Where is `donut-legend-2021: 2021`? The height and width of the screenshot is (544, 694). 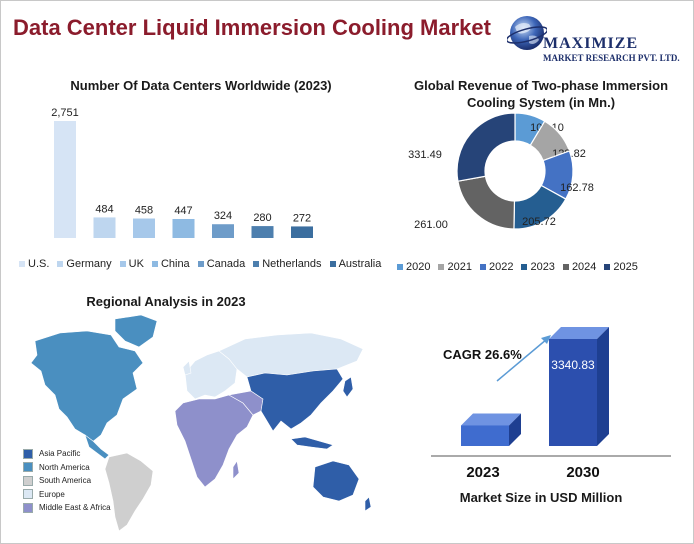
donut-legend-2021: 2021 is located at coordinates (455, 267).